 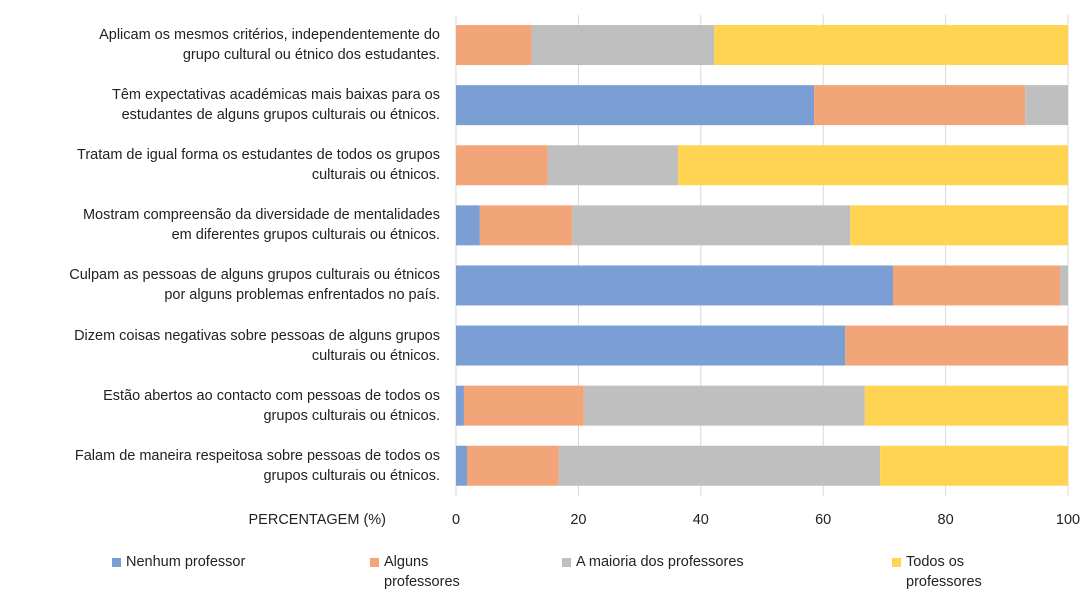 What do you see at coordinates (186, 562) in the screenshot?
I see `legend-label: Nenhum professor` at bounding box center [186, 562].